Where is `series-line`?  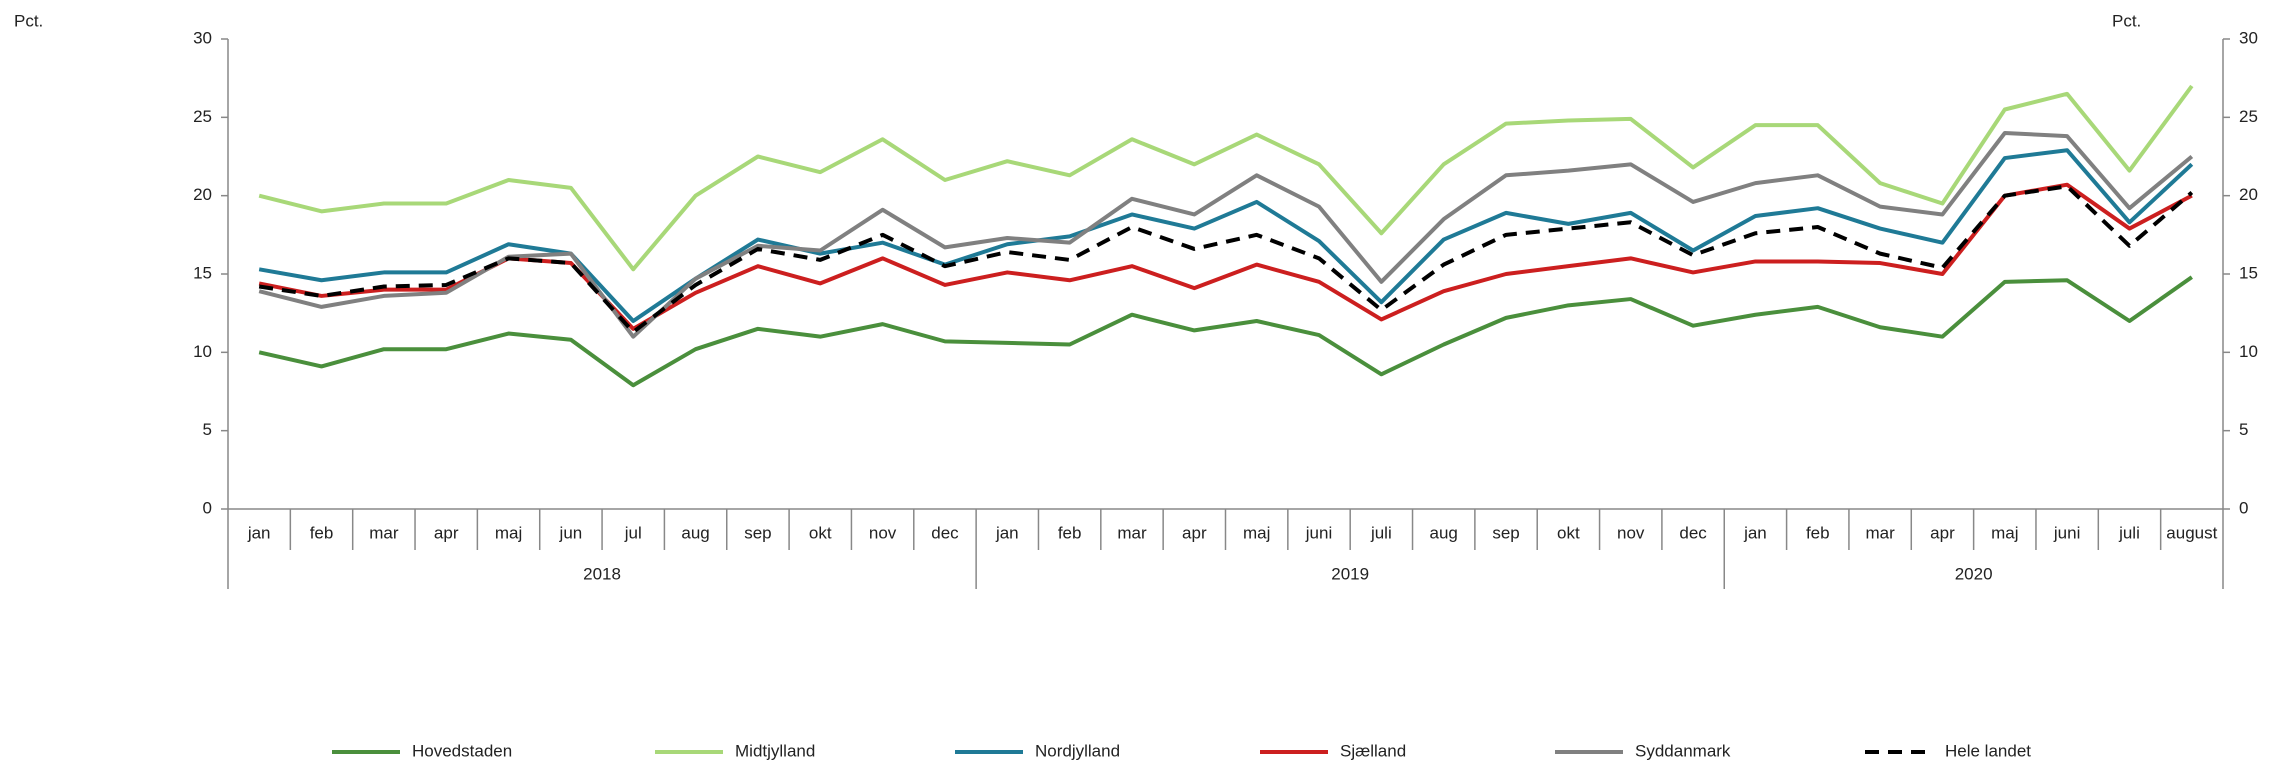
series-line is located at coordinates (1225, 331).